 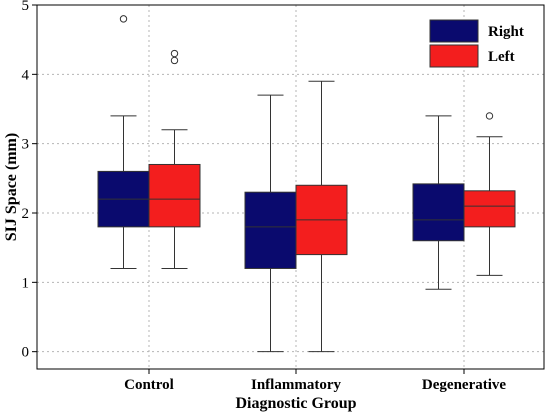 I want to click on box-right-inflammatory, so click(x=270, y=223).